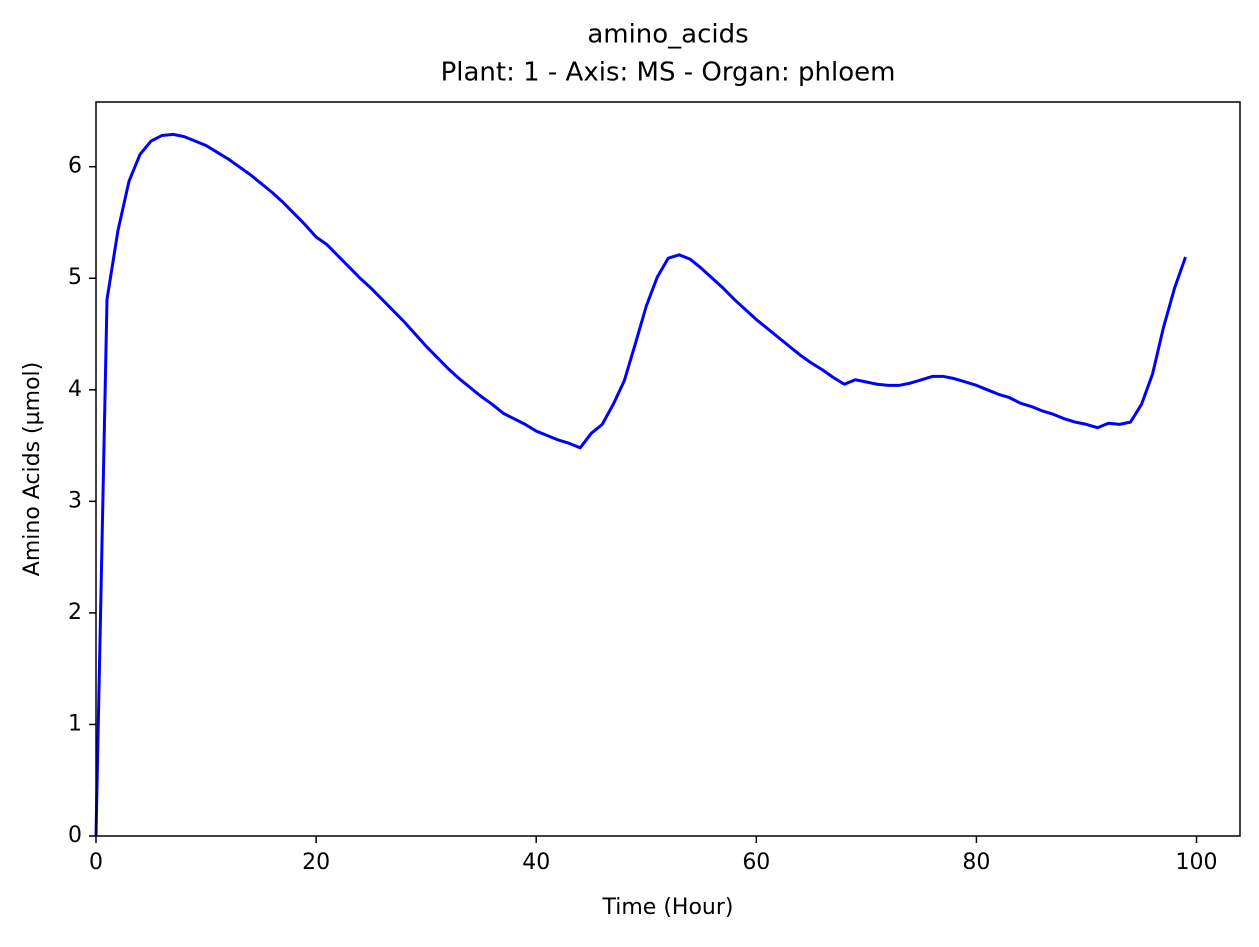 The width and height of the screenshot is (1259, 947). I want to click on chart-title: amino_acids, so click(667, 35).